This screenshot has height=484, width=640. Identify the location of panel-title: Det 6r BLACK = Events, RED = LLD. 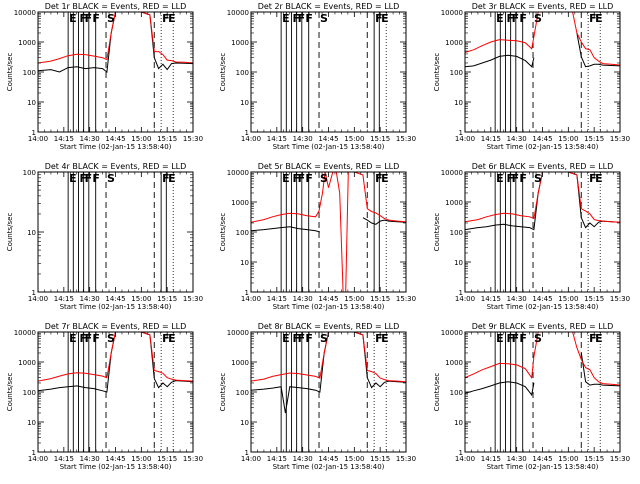
(543, 166).